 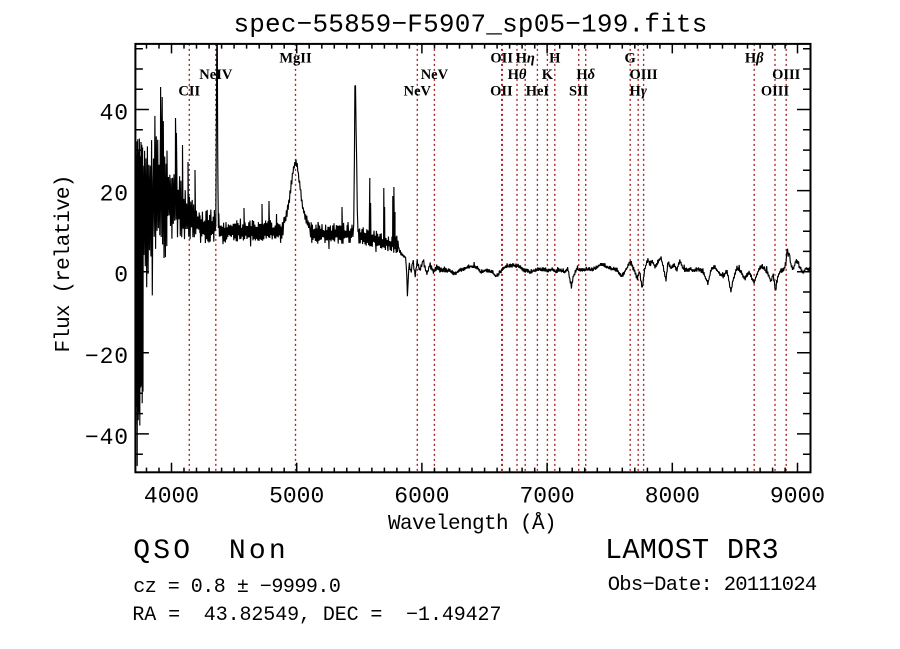 What do you see at coordinates (672, 497) in the screenshot?
I see `svg-text: 8000` at bounding box center [672, 497].